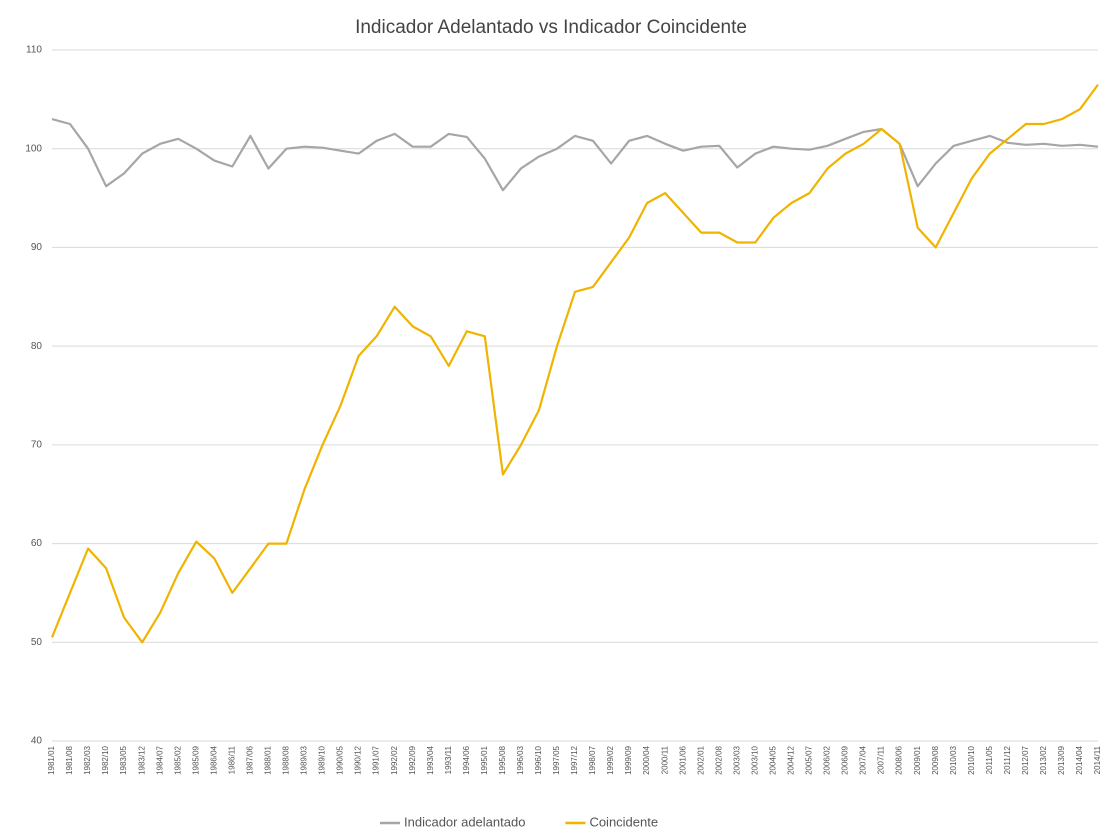  I want to click on x-tick-label: 1990/05, so click(340, 759).